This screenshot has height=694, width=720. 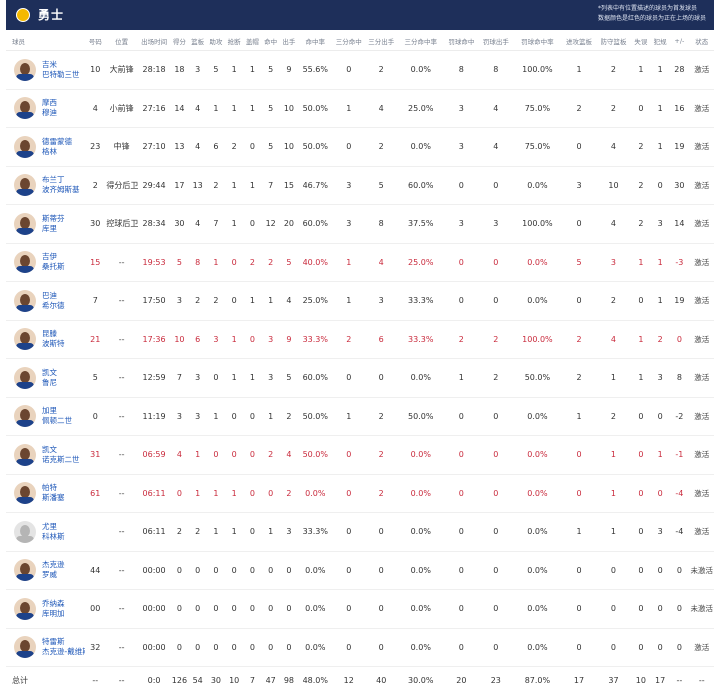 I want to click on stat-tov: 0, so click(x=641, y=301).